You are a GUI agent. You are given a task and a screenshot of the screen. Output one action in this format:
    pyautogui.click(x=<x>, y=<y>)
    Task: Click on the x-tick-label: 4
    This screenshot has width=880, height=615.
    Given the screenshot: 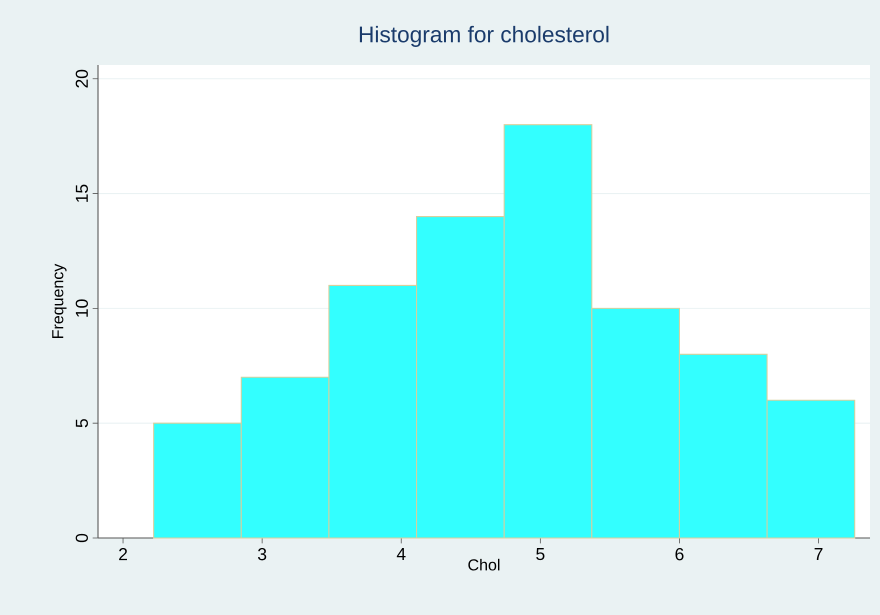 What is the action you would take?
    pyautogui.click(x=401, y=554)
    